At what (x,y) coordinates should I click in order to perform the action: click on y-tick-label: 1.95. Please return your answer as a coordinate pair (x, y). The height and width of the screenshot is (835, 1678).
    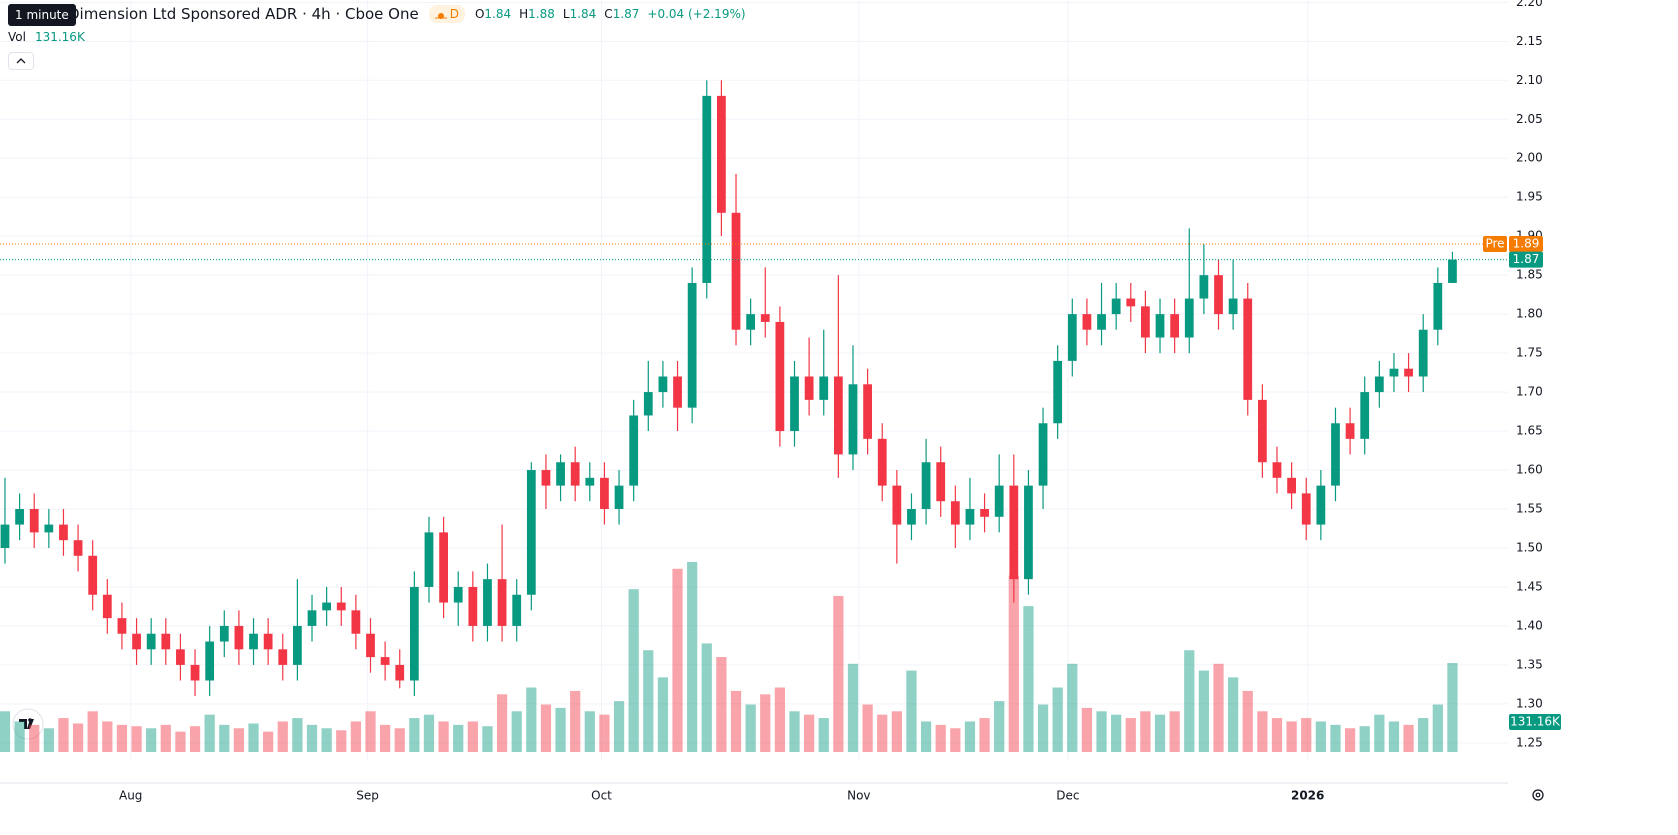
    Looking at the image, I should click on (1529, 197).